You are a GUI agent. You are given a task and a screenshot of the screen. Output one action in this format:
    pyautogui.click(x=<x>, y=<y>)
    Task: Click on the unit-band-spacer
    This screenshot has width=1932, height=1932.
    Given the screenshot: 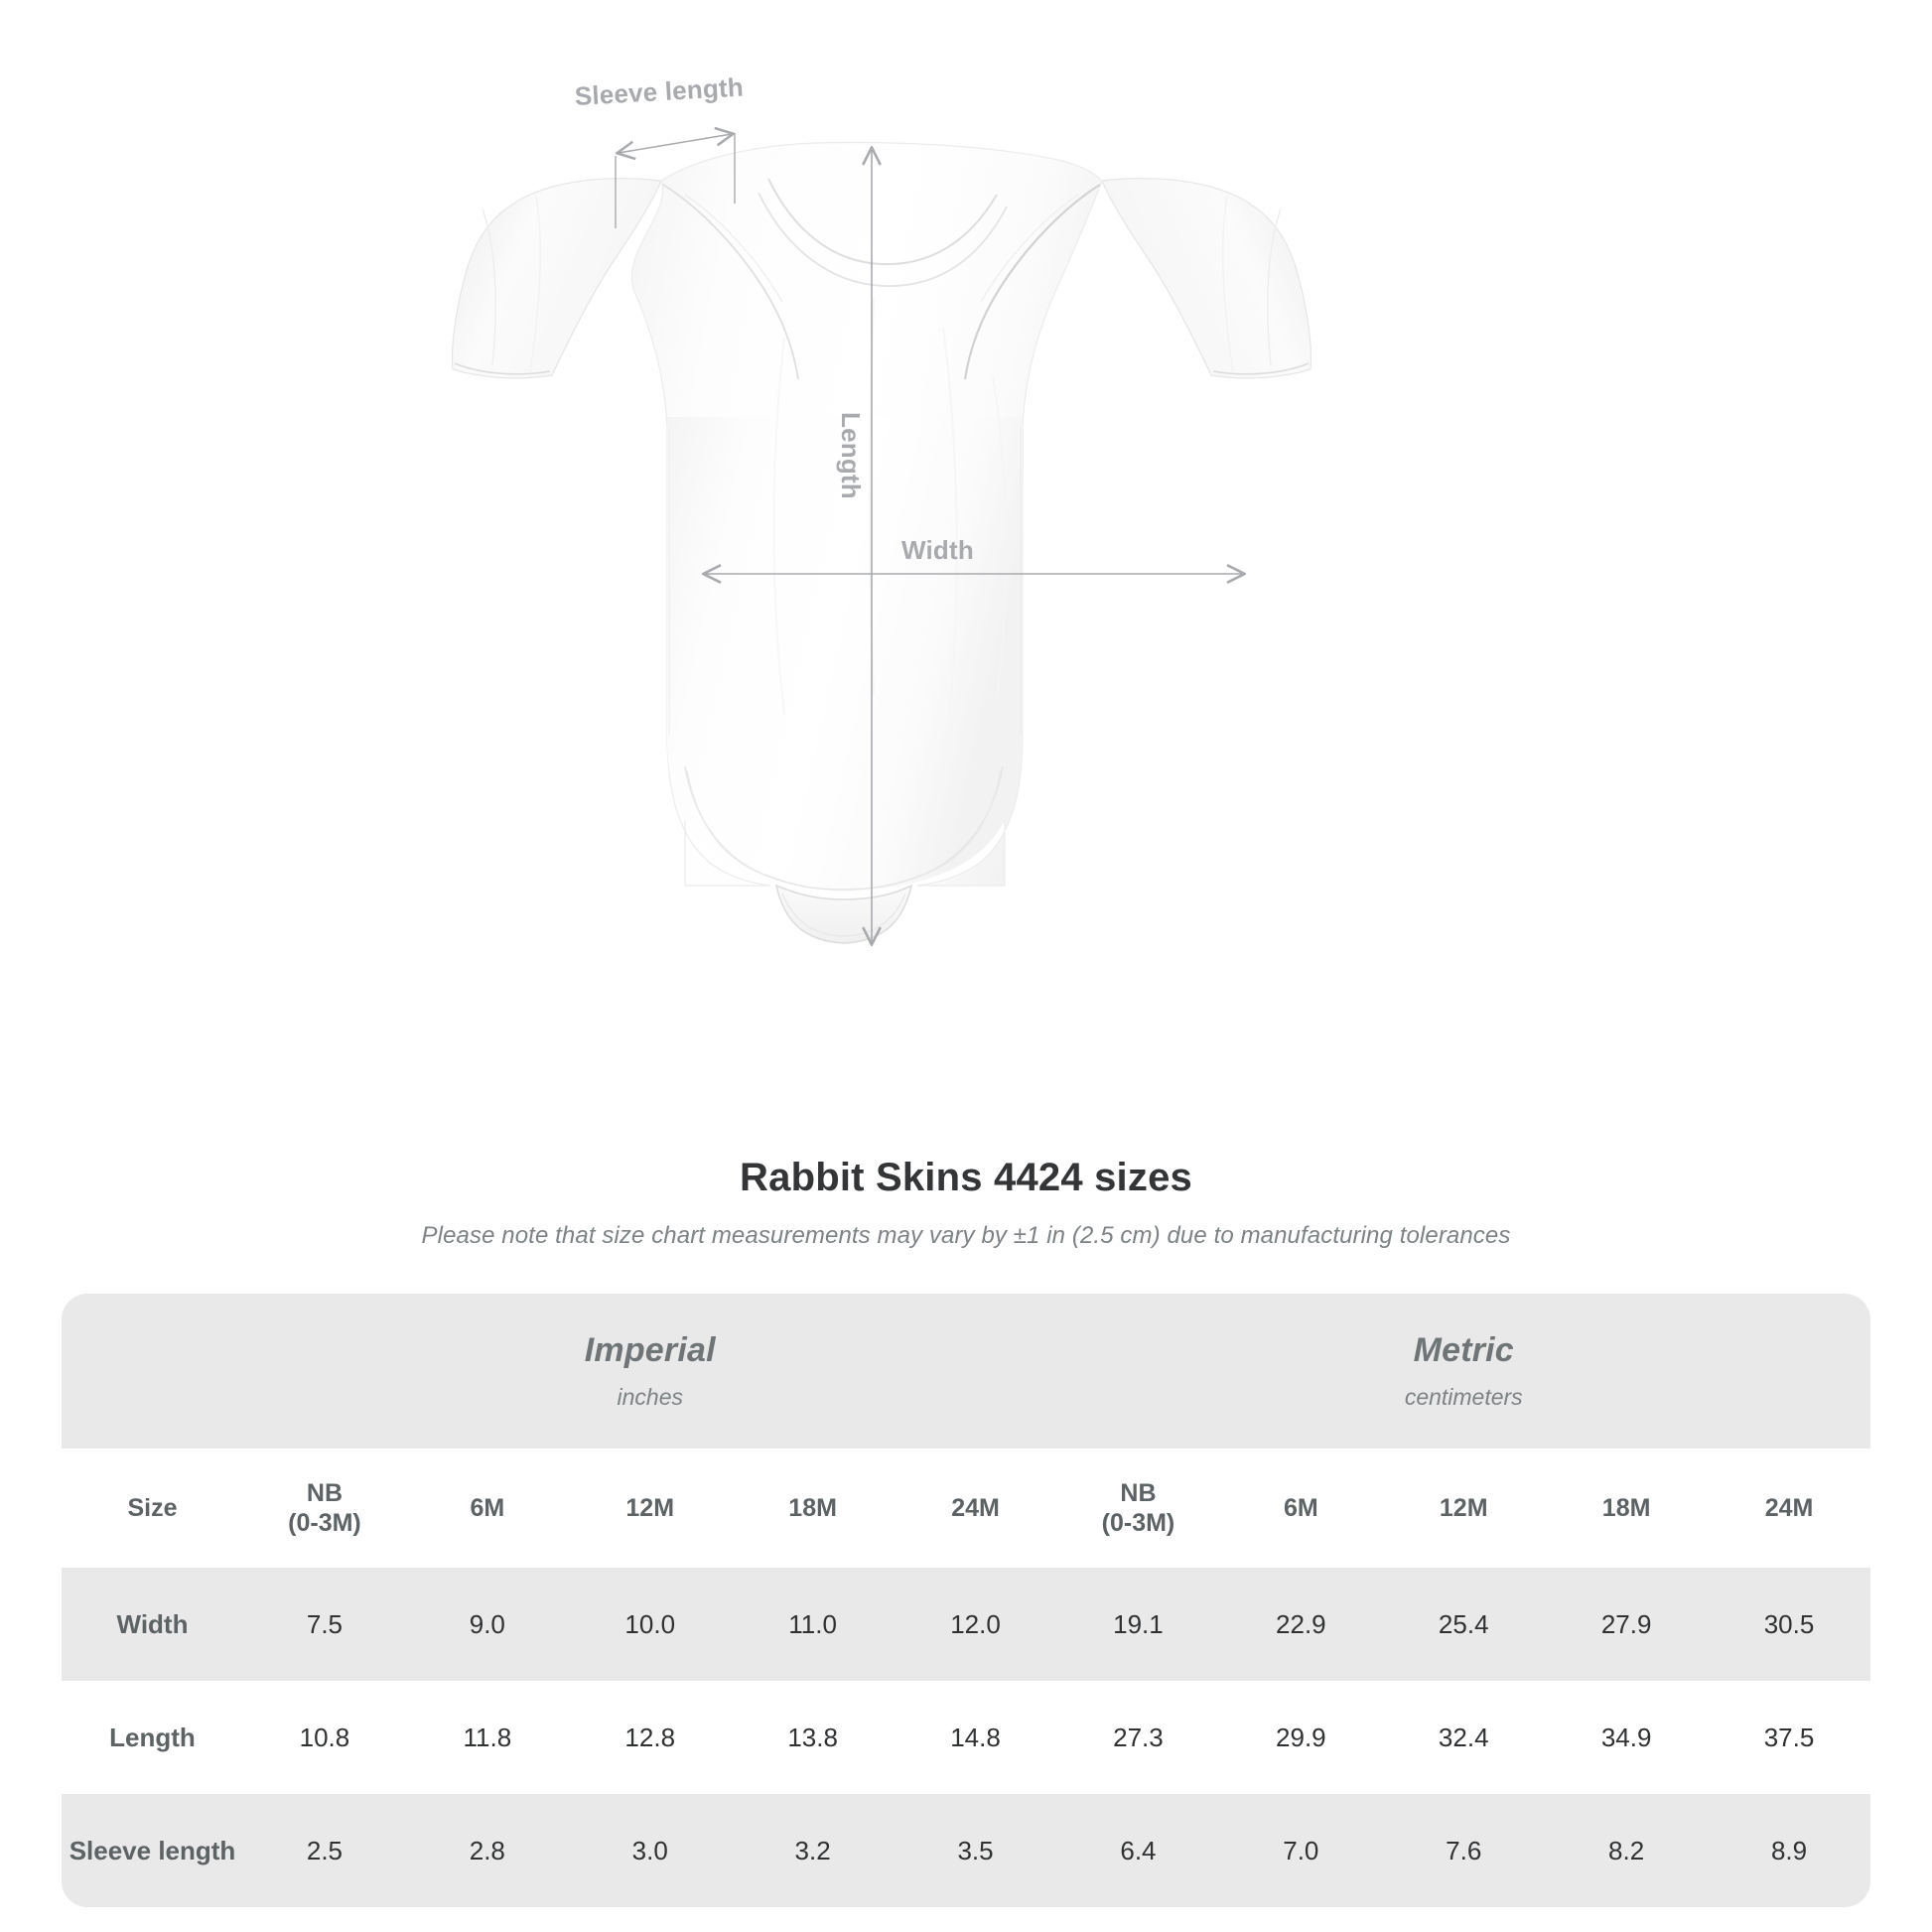 What is the action you would take?
    pyautogui.click(x=153, y=1371)
    